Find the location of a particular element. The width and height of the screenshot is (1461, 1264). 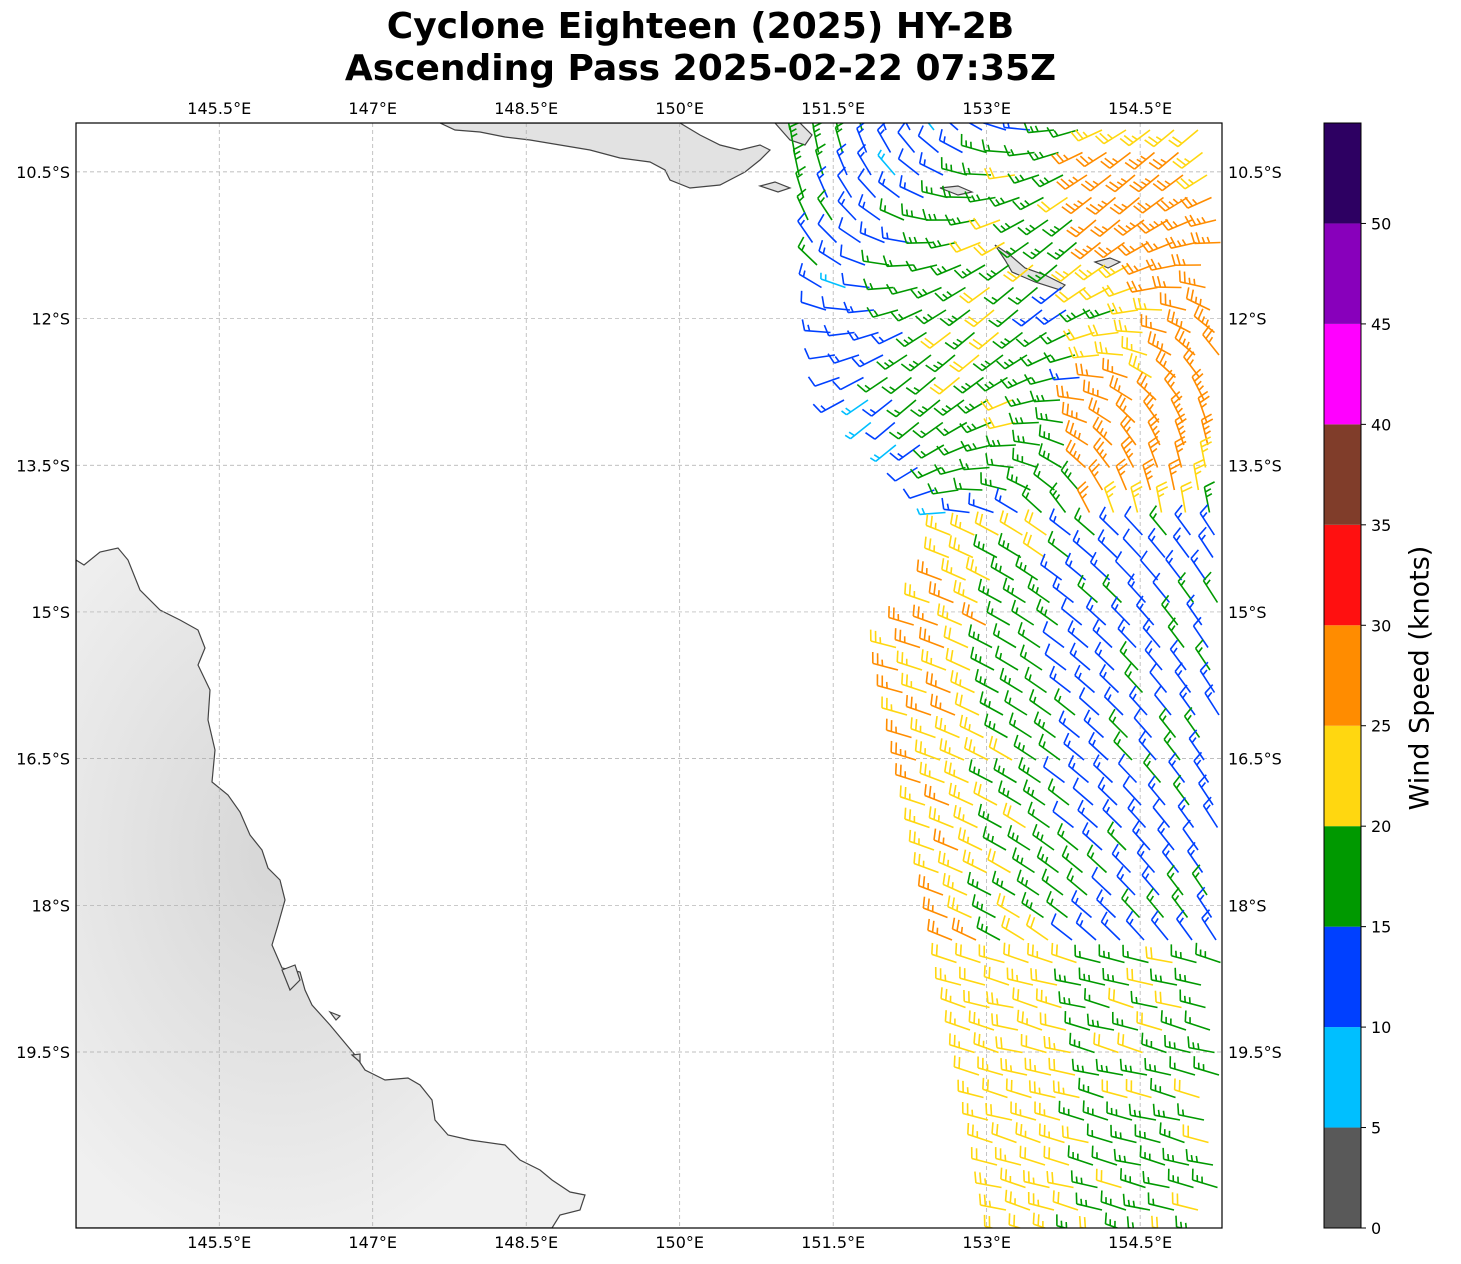

lon-tick-label-bottom: 147°E is located at coordinates (372, 1242).